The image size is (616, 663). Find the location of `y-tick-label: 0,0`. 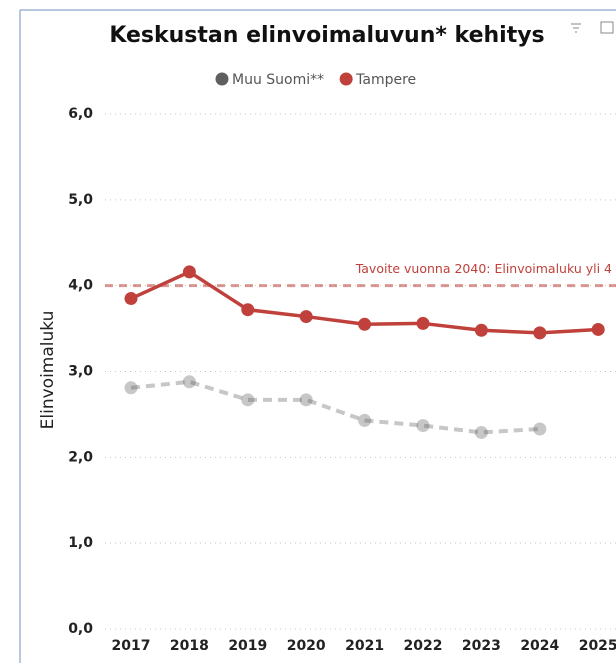

y-tick-label: 0,0 is located at coordinates (80, 629).